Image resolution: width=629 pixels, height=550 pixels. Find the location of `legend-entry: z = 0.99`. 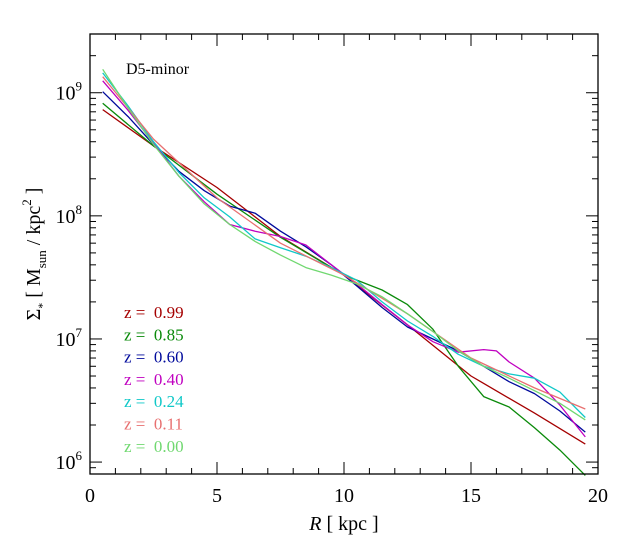

legend-entry: z = 0.99 is located at coordinates (154, 312).